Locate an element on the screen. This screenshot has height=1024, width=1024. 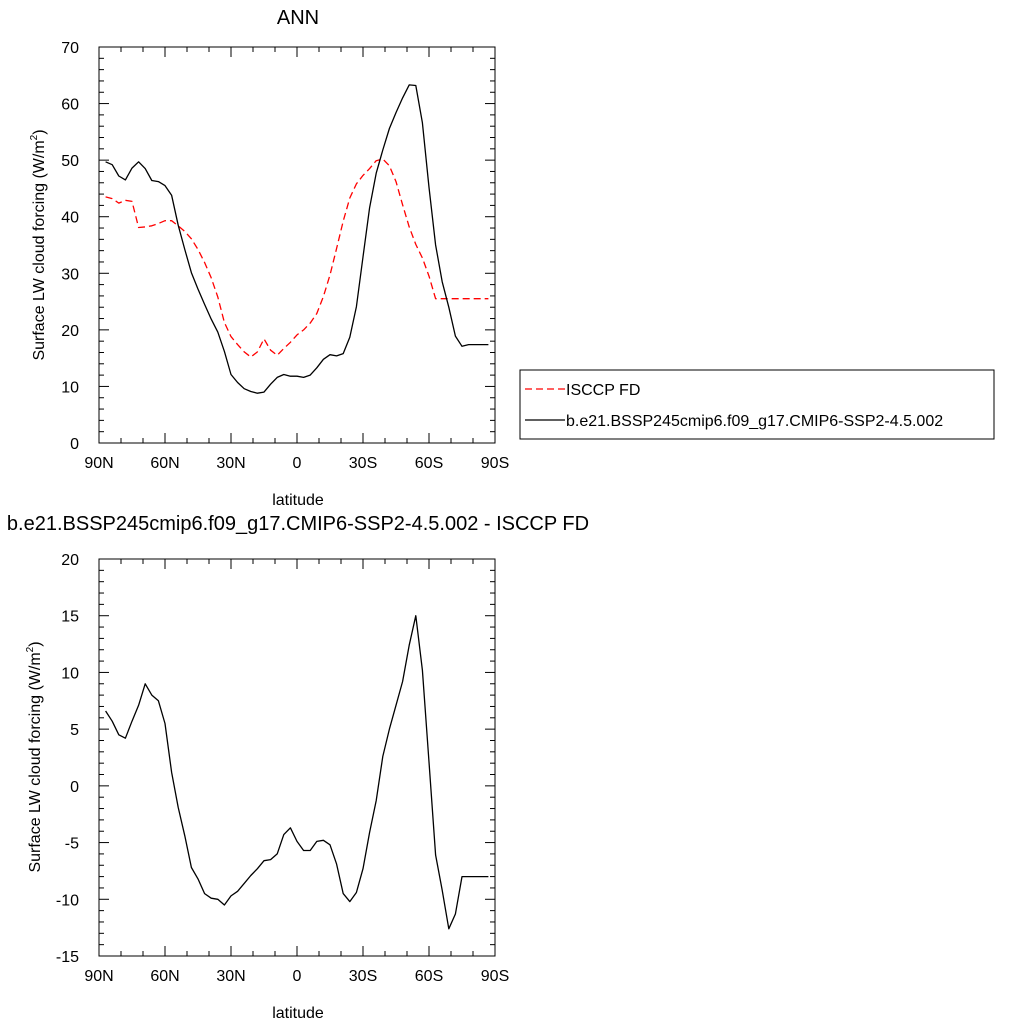
legend-label-isccp: ISCCP FD is located at coordinates (603, 390).